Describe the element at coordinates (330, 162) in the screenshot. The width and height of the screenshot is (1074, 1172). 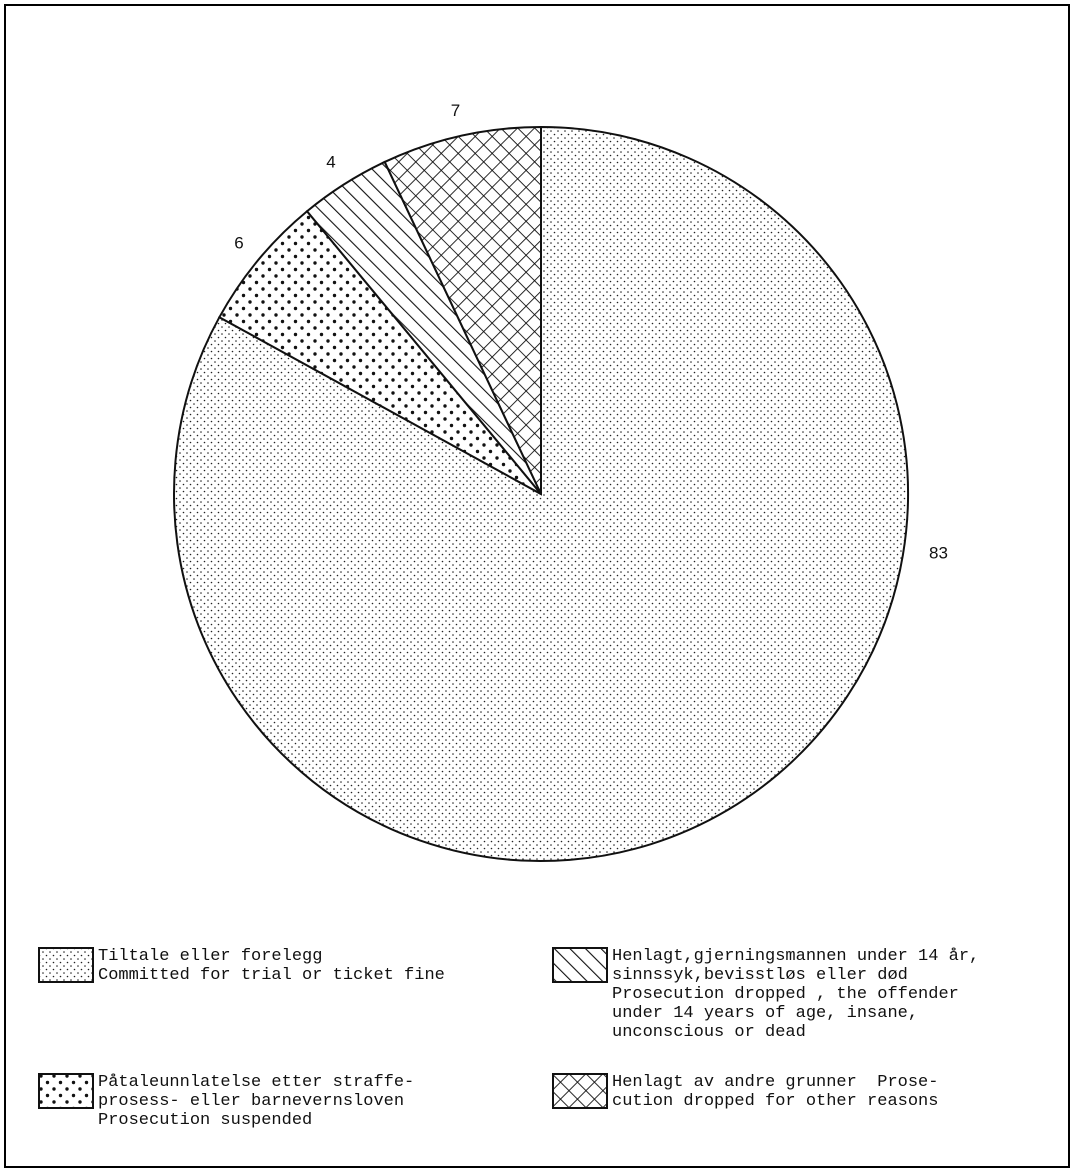
I see `slice-value-label: 4` at that location.